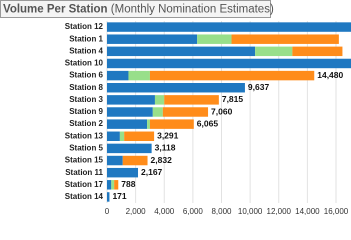  What do you see at coordinates (84, 135) in the screenshot?
I see `y-tick-label: Station 13` at bounding box center [84, 135].